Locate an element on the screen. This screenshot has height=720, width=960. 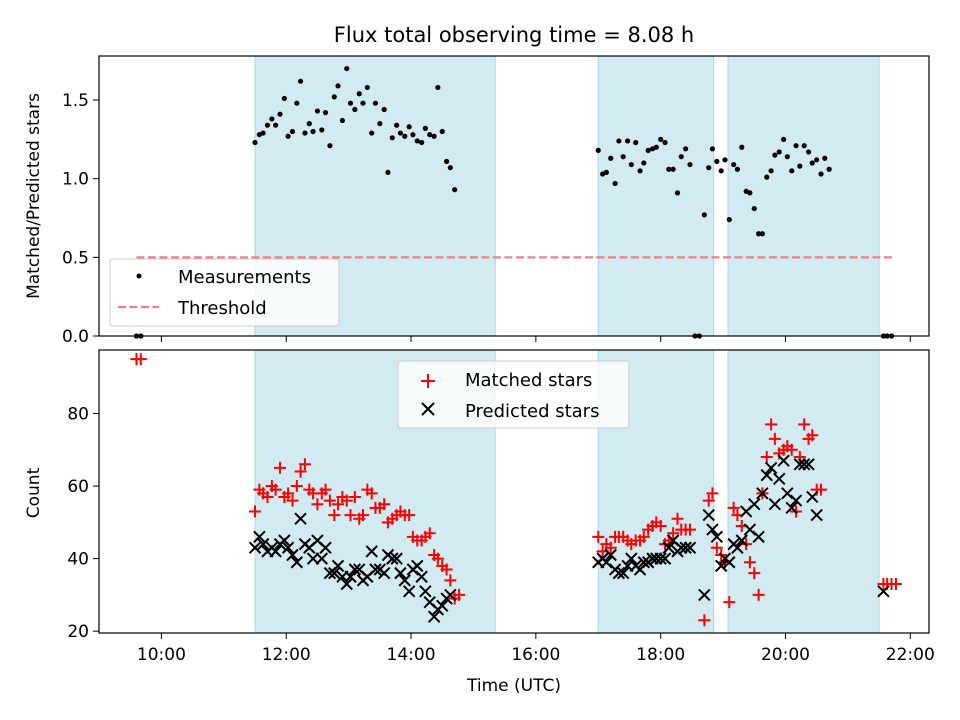
bottom-y-tick-label: 20 is located at coordinates (78, 632).